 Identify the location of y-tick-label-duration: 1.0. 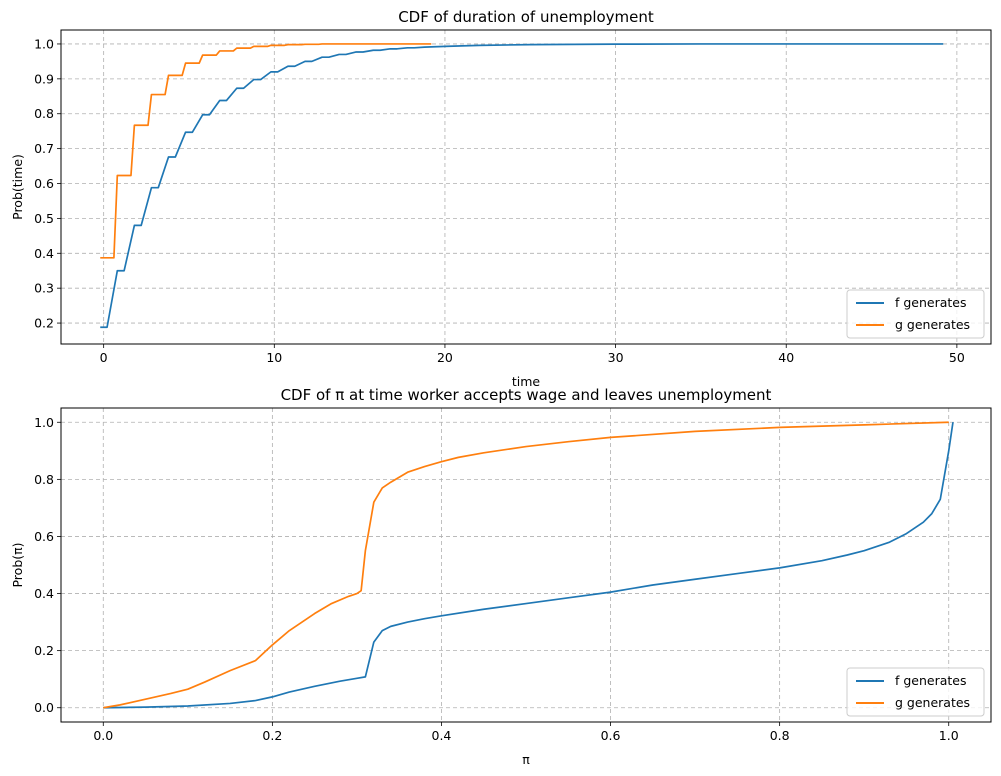
(44, 43).